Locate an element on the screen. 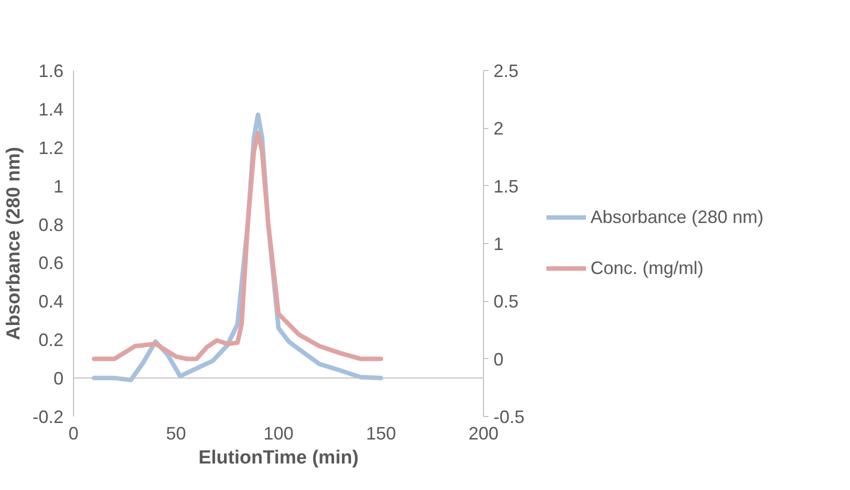  x-tick-label: 50 is located at coordinates (176, 434).